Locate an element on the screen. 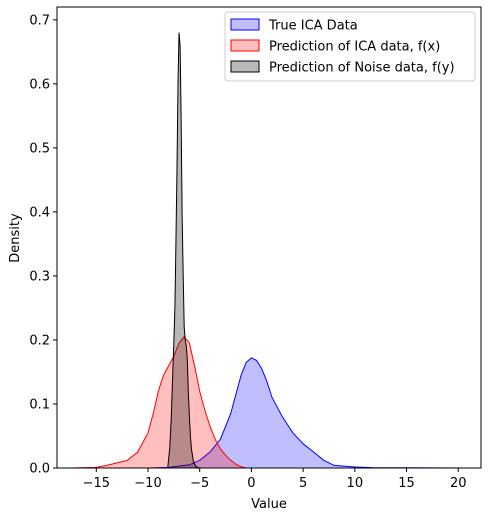 The image size is (488, 518). x-tick-label: 0 is located at coordinates (251, 483).